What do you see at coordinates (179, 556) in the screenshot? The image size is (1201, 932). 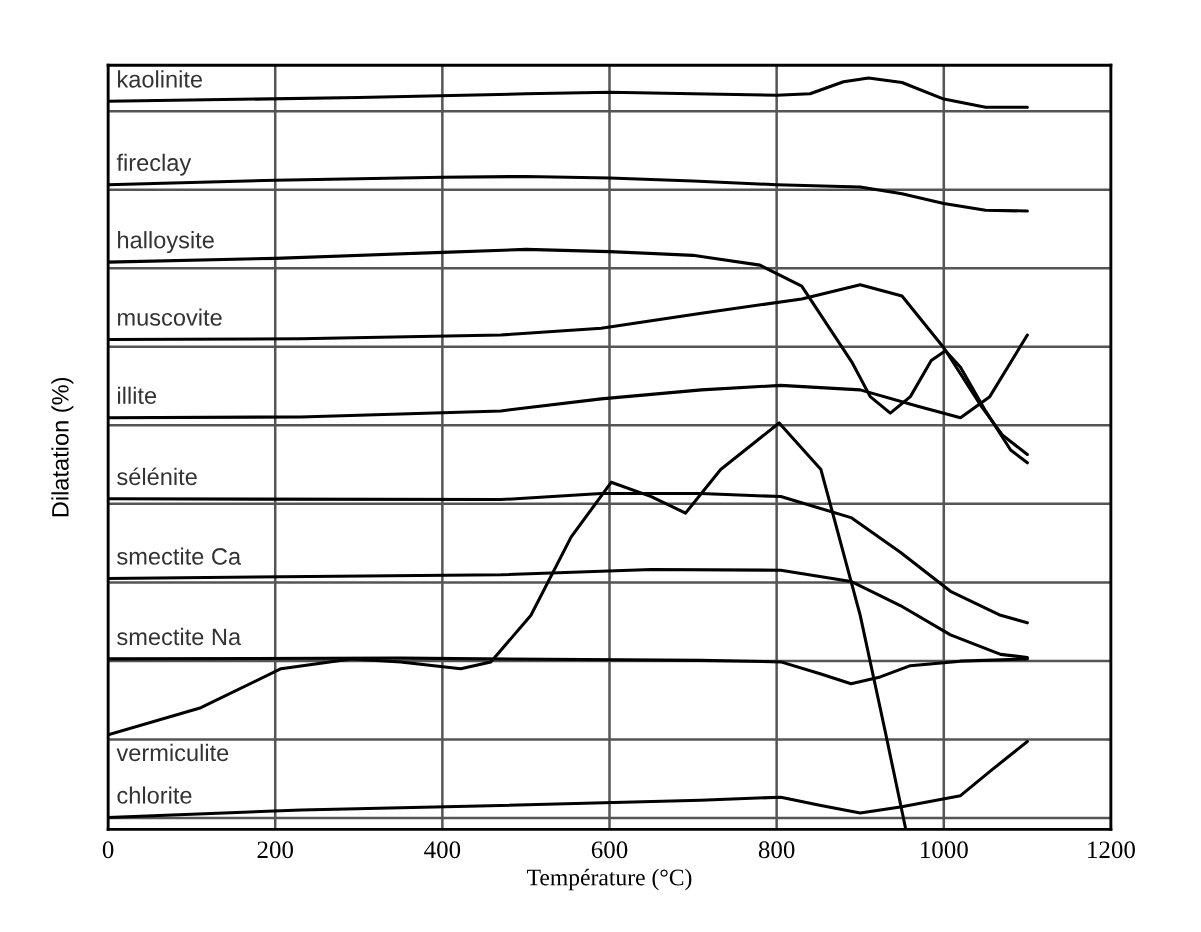 I see `series-label: smectite Ca` at bounding box center [179, 556].